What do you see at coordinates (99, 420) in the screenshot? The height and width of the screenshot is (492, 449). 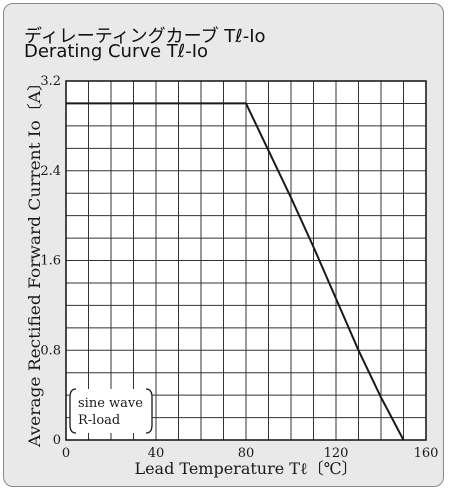 I see `legend-text: R-load` at bounding box center [99, 420].